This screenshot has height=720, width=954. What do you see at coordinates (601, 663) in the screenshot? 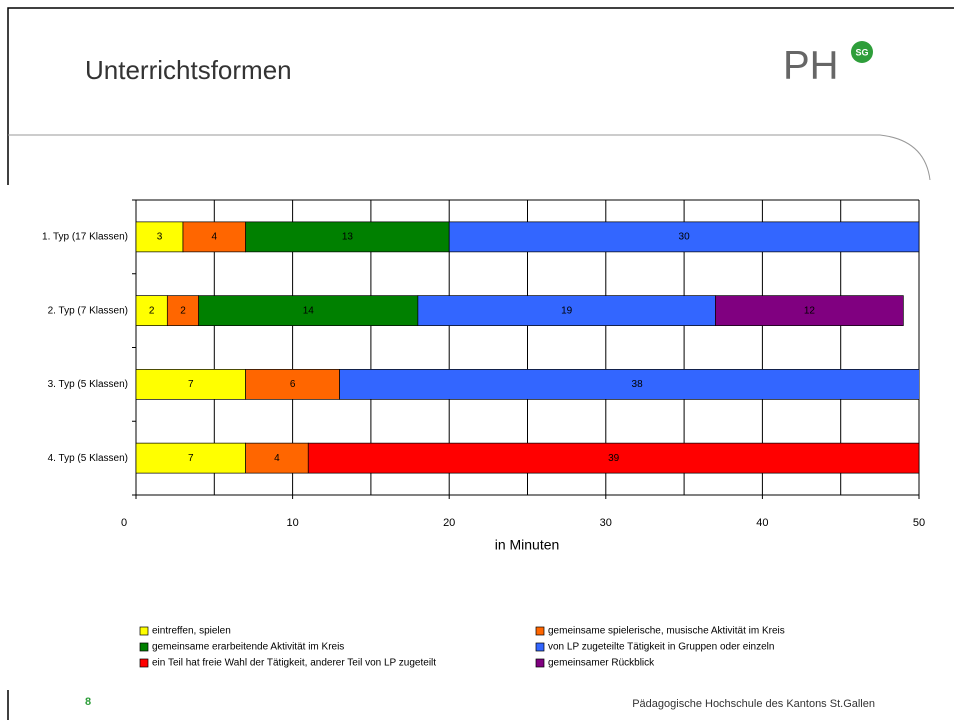
I see `legend-label: gemeinsamer Rückblick` at bounding box center [601, 663].